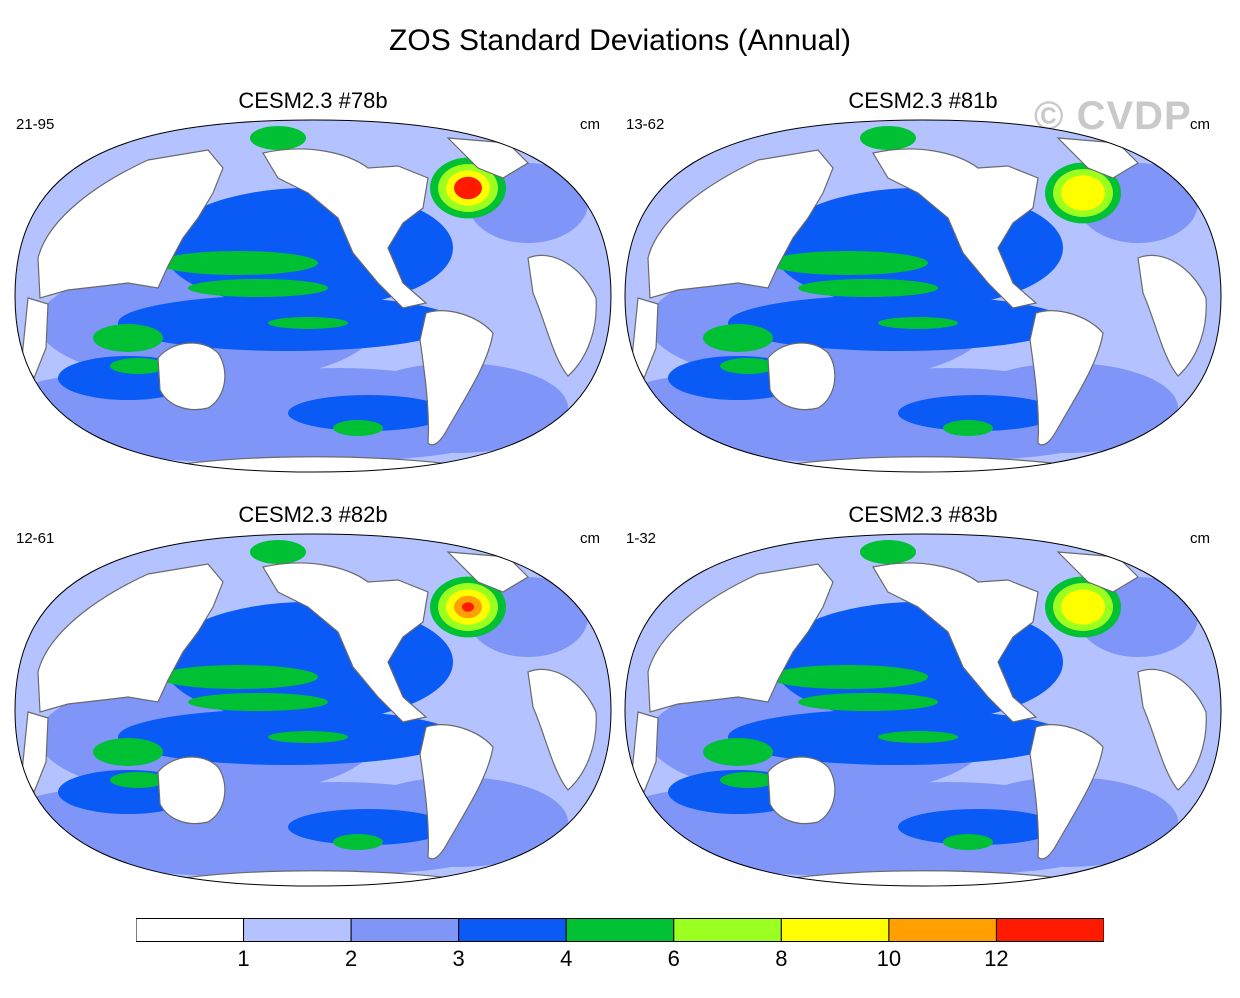 The width and height of the screenshot is (1240, 998). I want to click on colorbar-tick-label: 6, so click(673, 958).